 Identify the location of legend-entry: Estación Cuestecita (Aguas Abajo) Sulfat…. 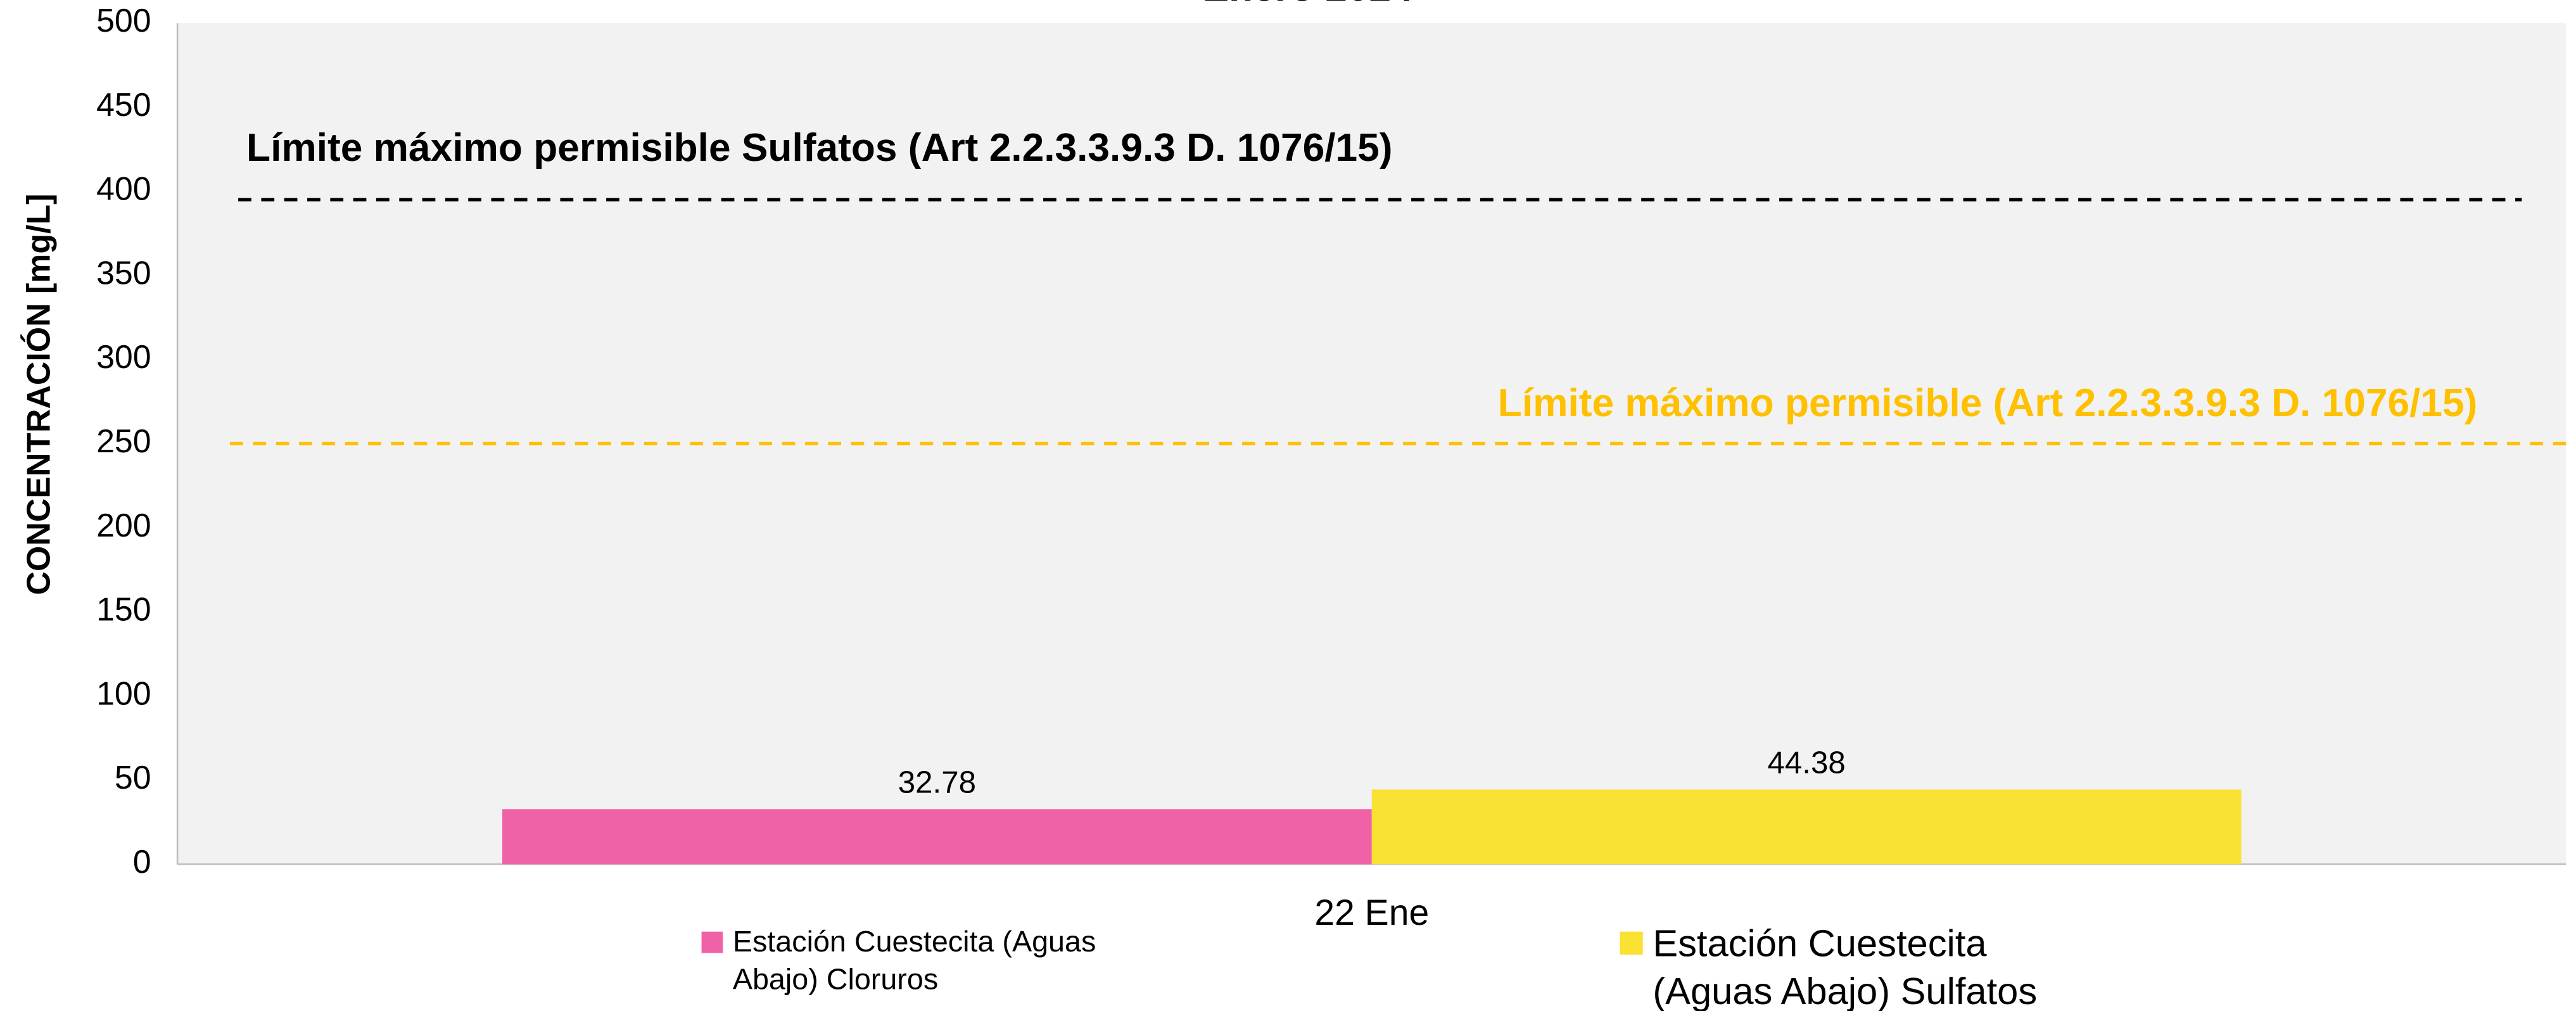
(1858, 966).